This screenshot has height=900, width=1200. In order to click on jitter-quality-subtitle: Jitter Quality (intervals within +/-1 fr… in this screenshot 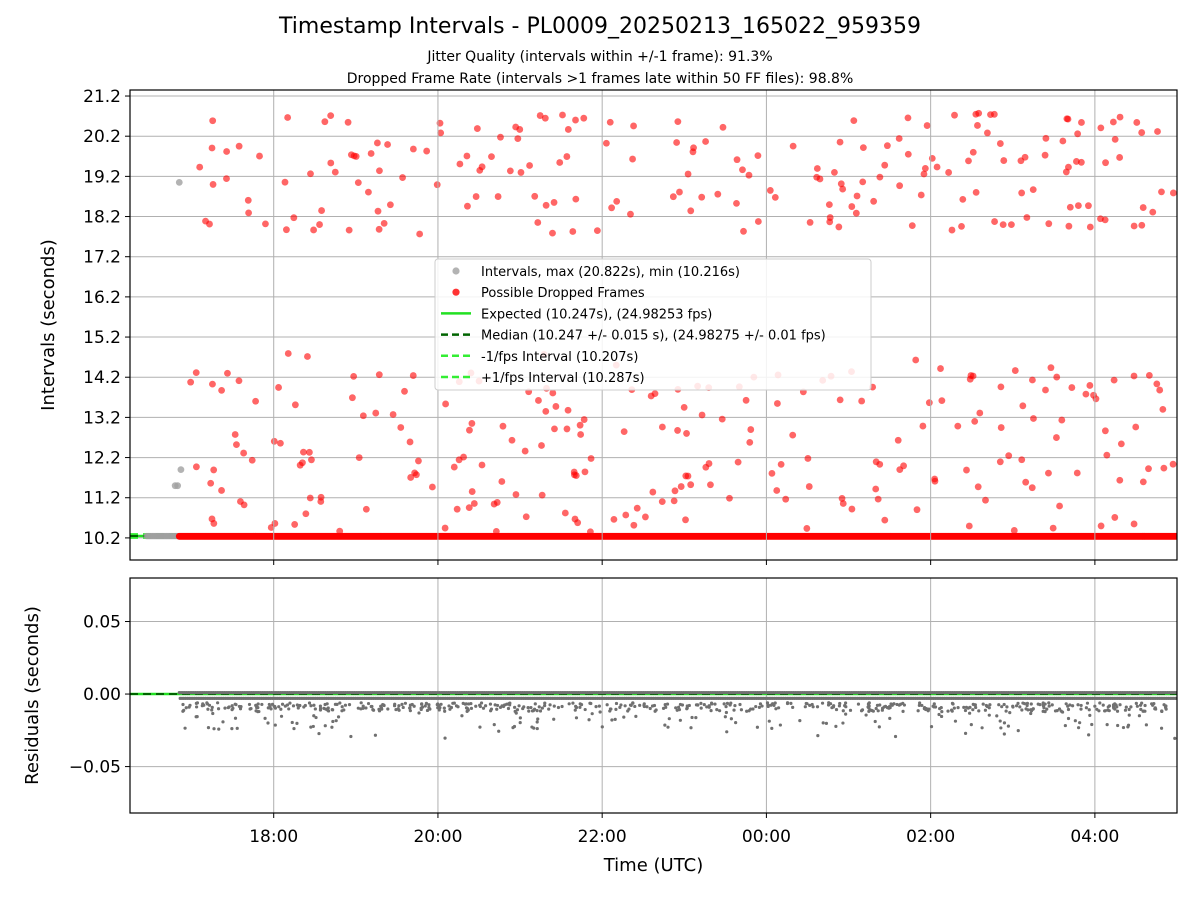, I will do `click(600, 57)`.